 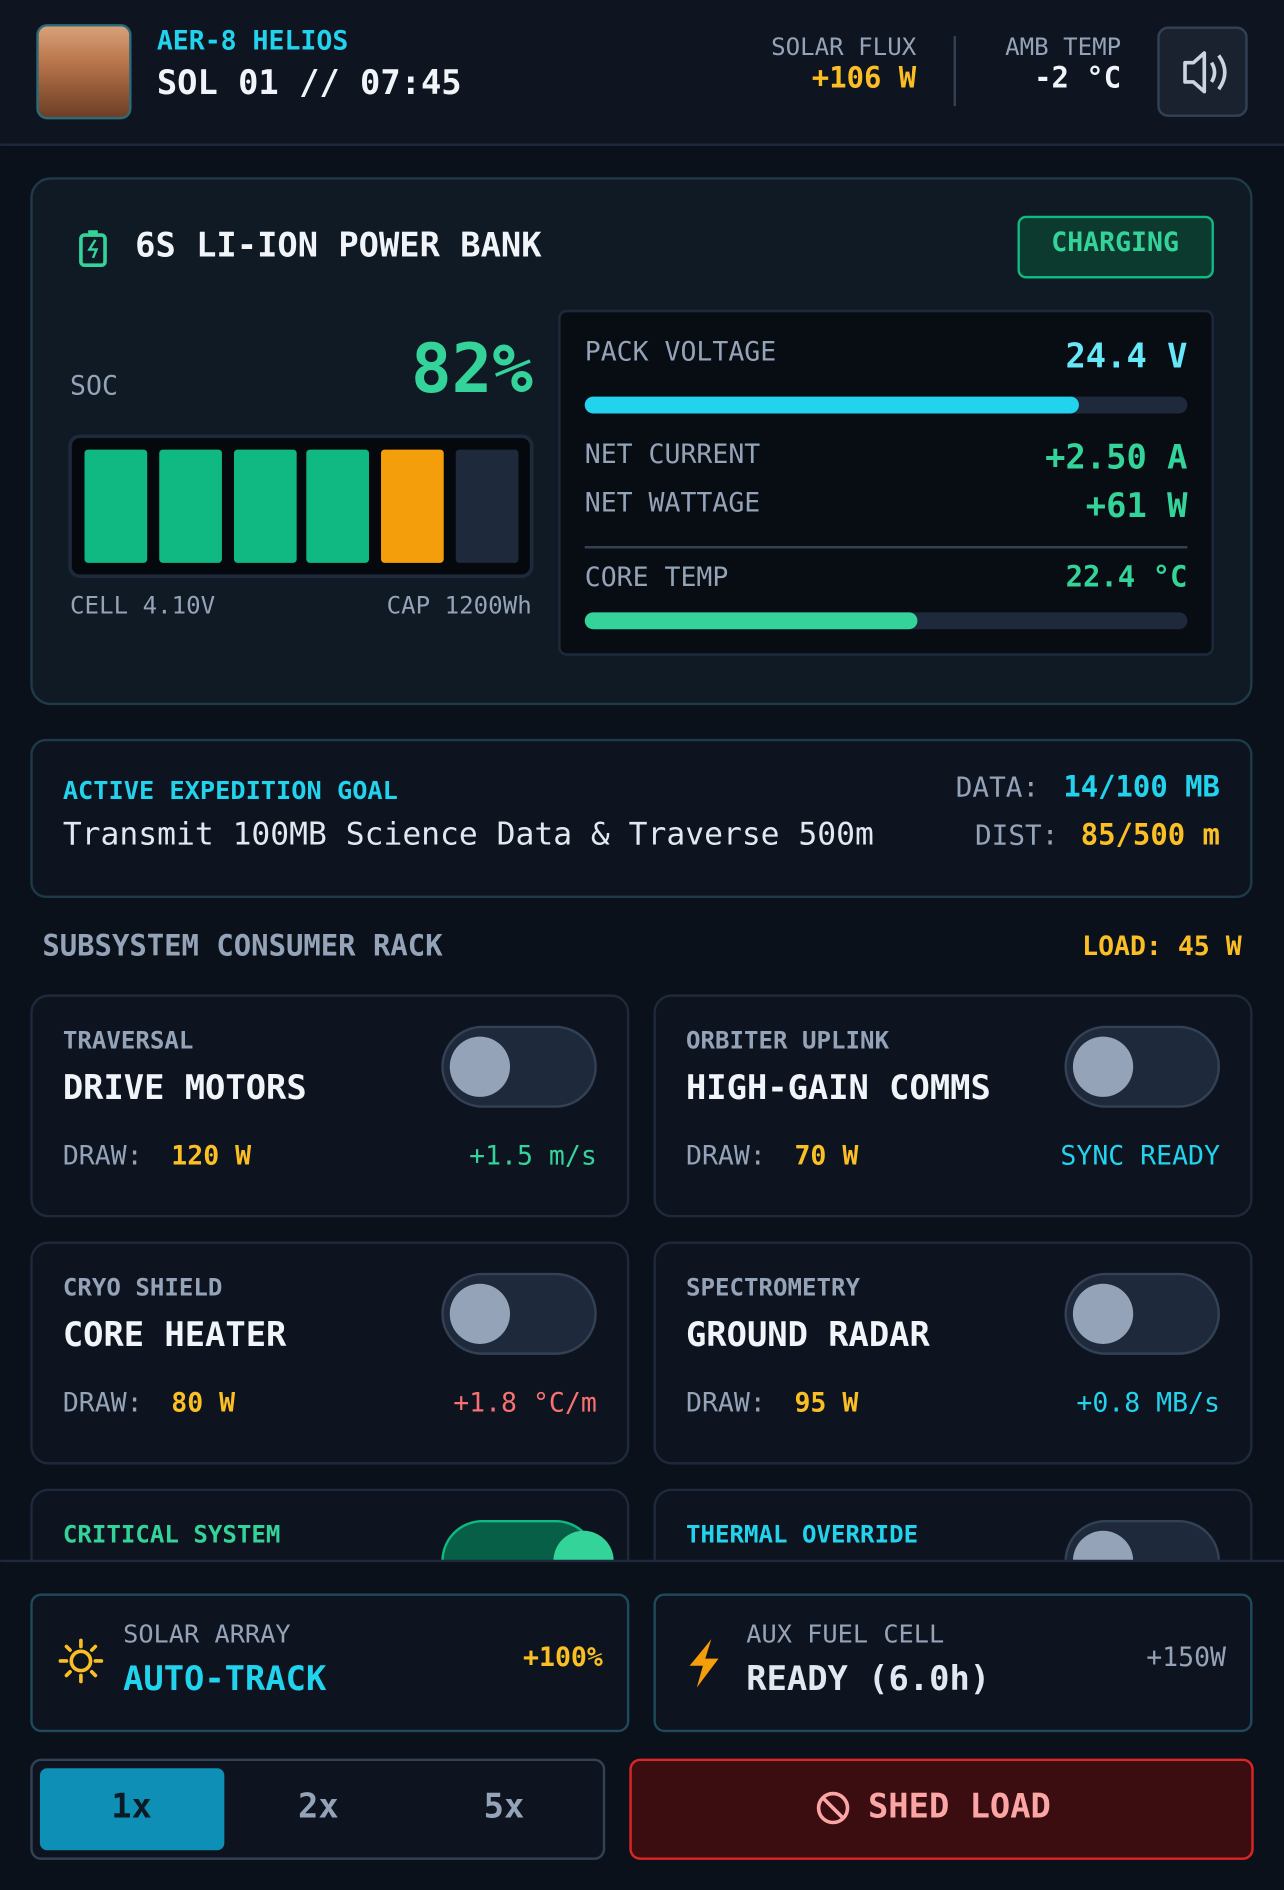 What do you see at coordinates (128, 1040) in the screenshot?
I see `card-category: TRAVERSAL` at bounding box center [128, 1040].